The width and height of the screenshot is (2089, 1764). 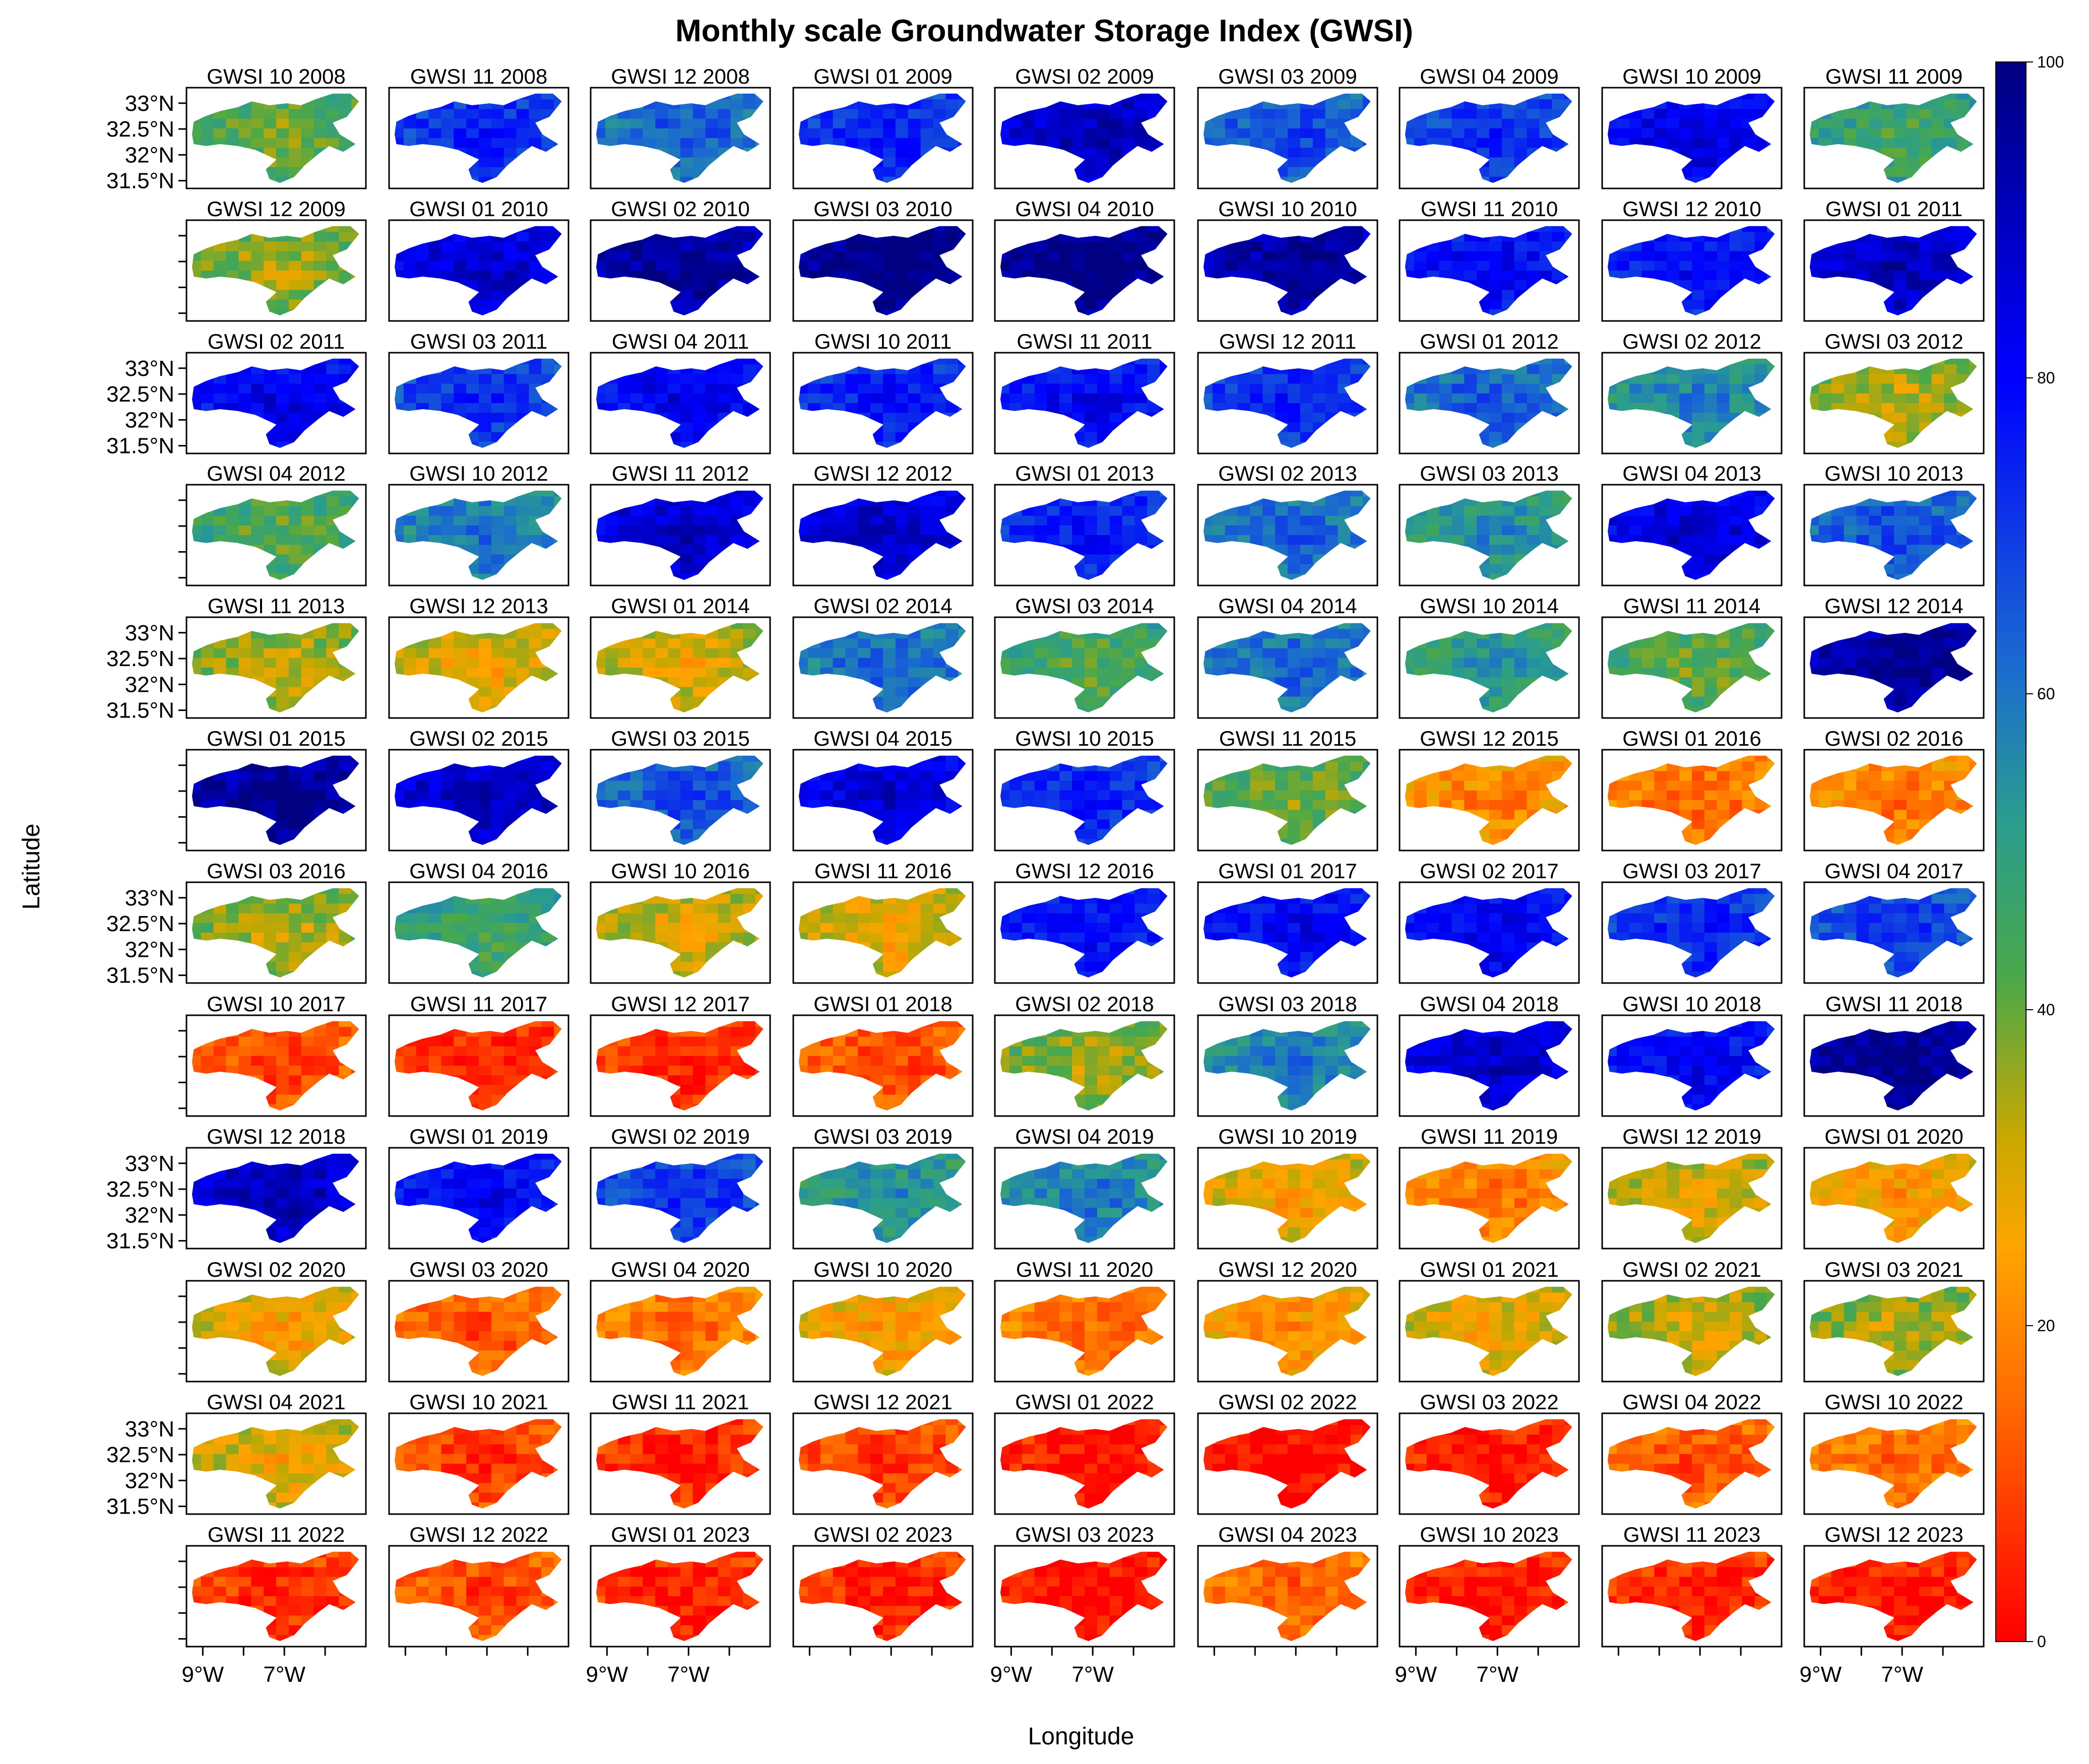 I want to click on map-panel: GWSI 04 2020, so click(x=680, y=1320).